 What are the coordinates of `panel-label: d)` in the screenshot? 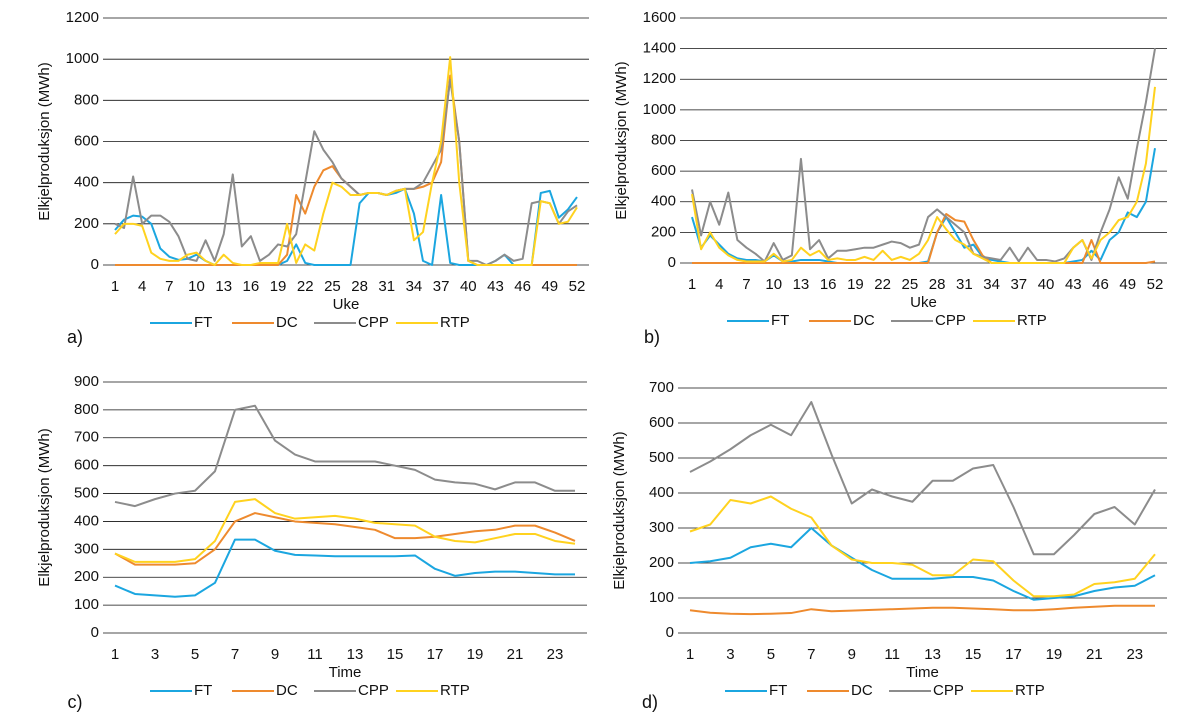 It's located at (650, 702).